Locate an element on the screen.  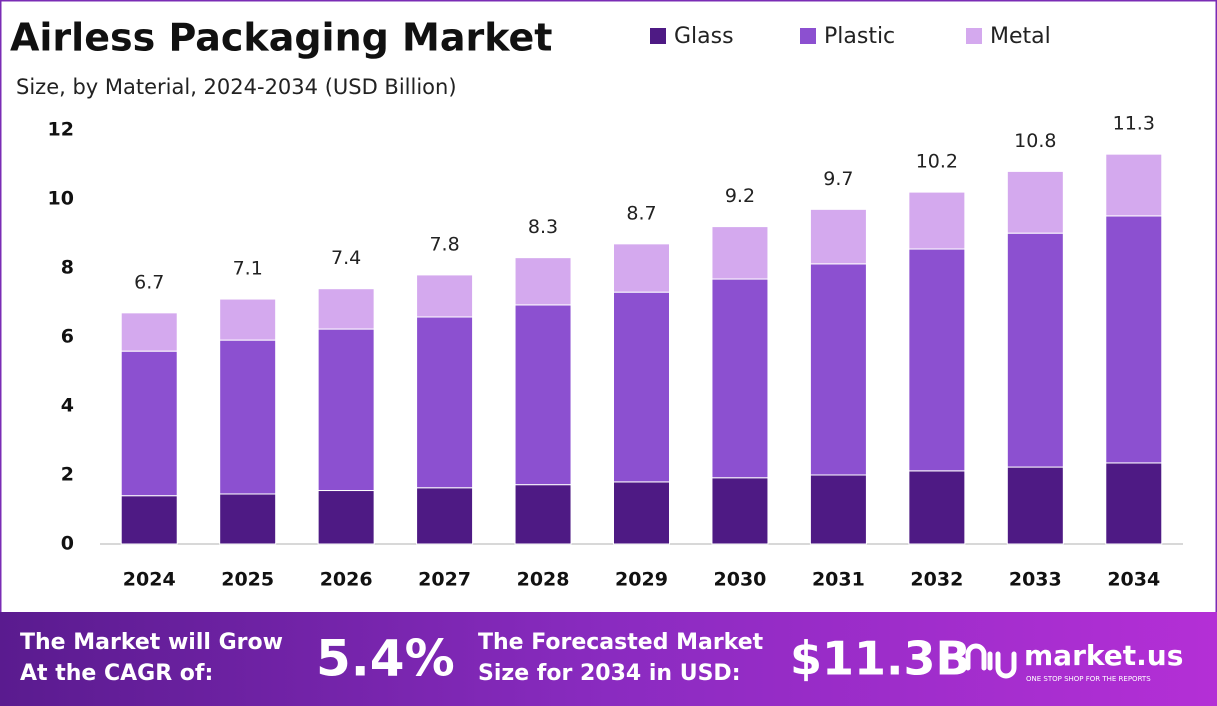
x-tick-label: 2030 is located at coordinates (740, 580).